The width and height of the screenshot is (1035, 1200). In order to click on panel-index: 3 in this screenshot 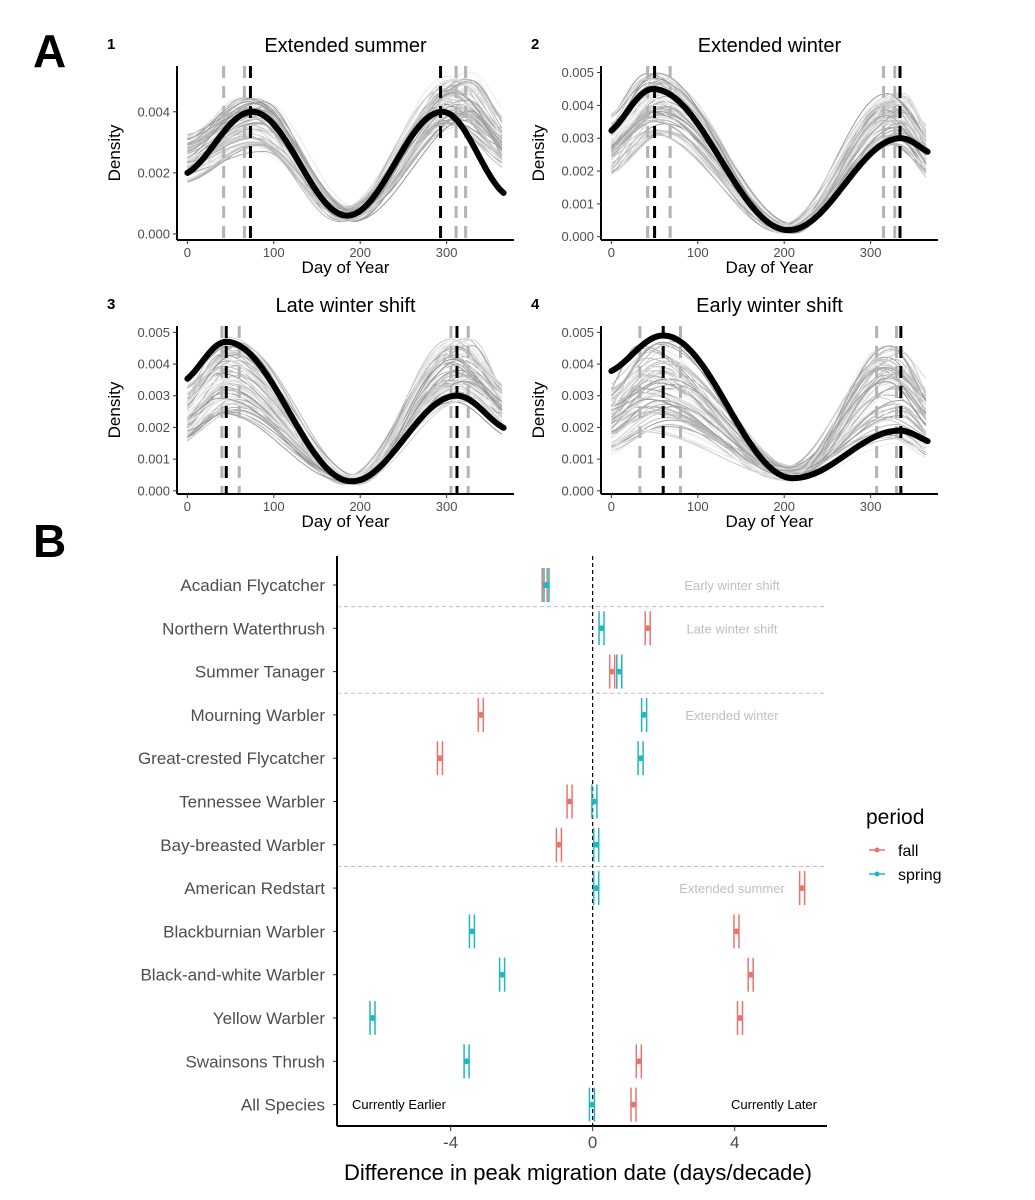, I will do `click(111, 304)`.